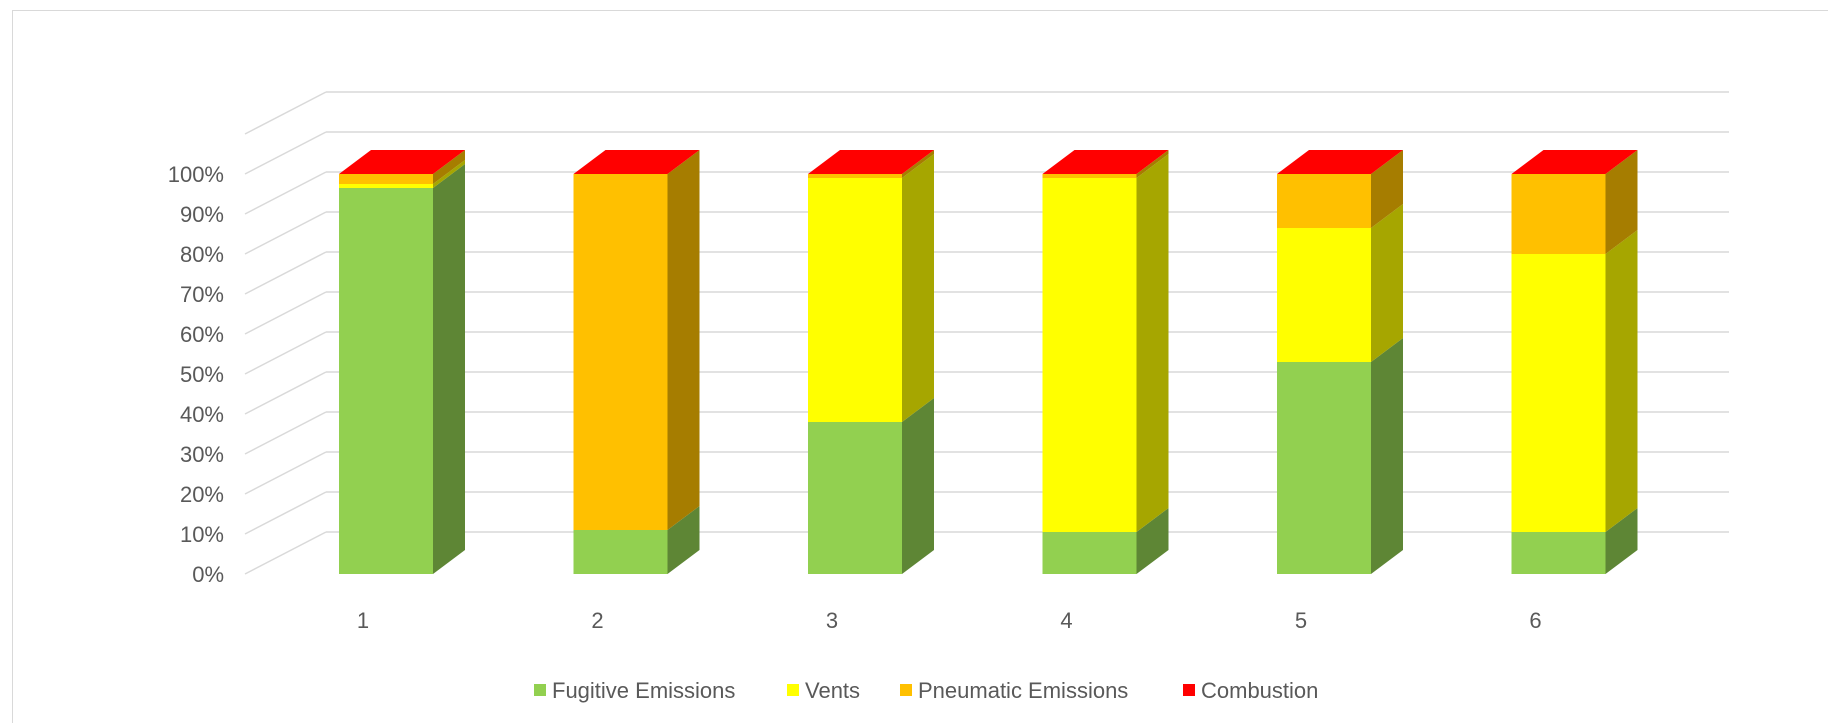 Image resolution: width=1829 pixels, height=723 pixels. Describe the element at coordinates (196, 174) in the screenshot. I see `y-tick-label: 100%` at that location.